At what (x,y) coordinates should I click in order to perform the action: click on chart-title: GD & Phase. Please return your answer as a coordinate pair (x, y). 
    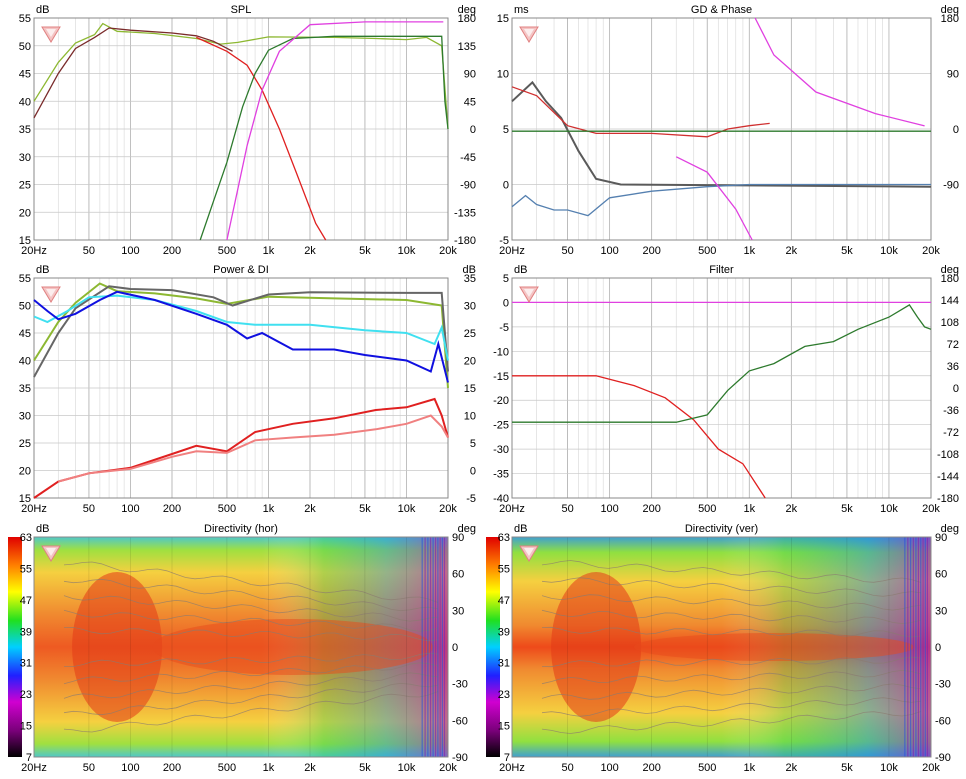
    Looking at the image, I should click on (721, 10).